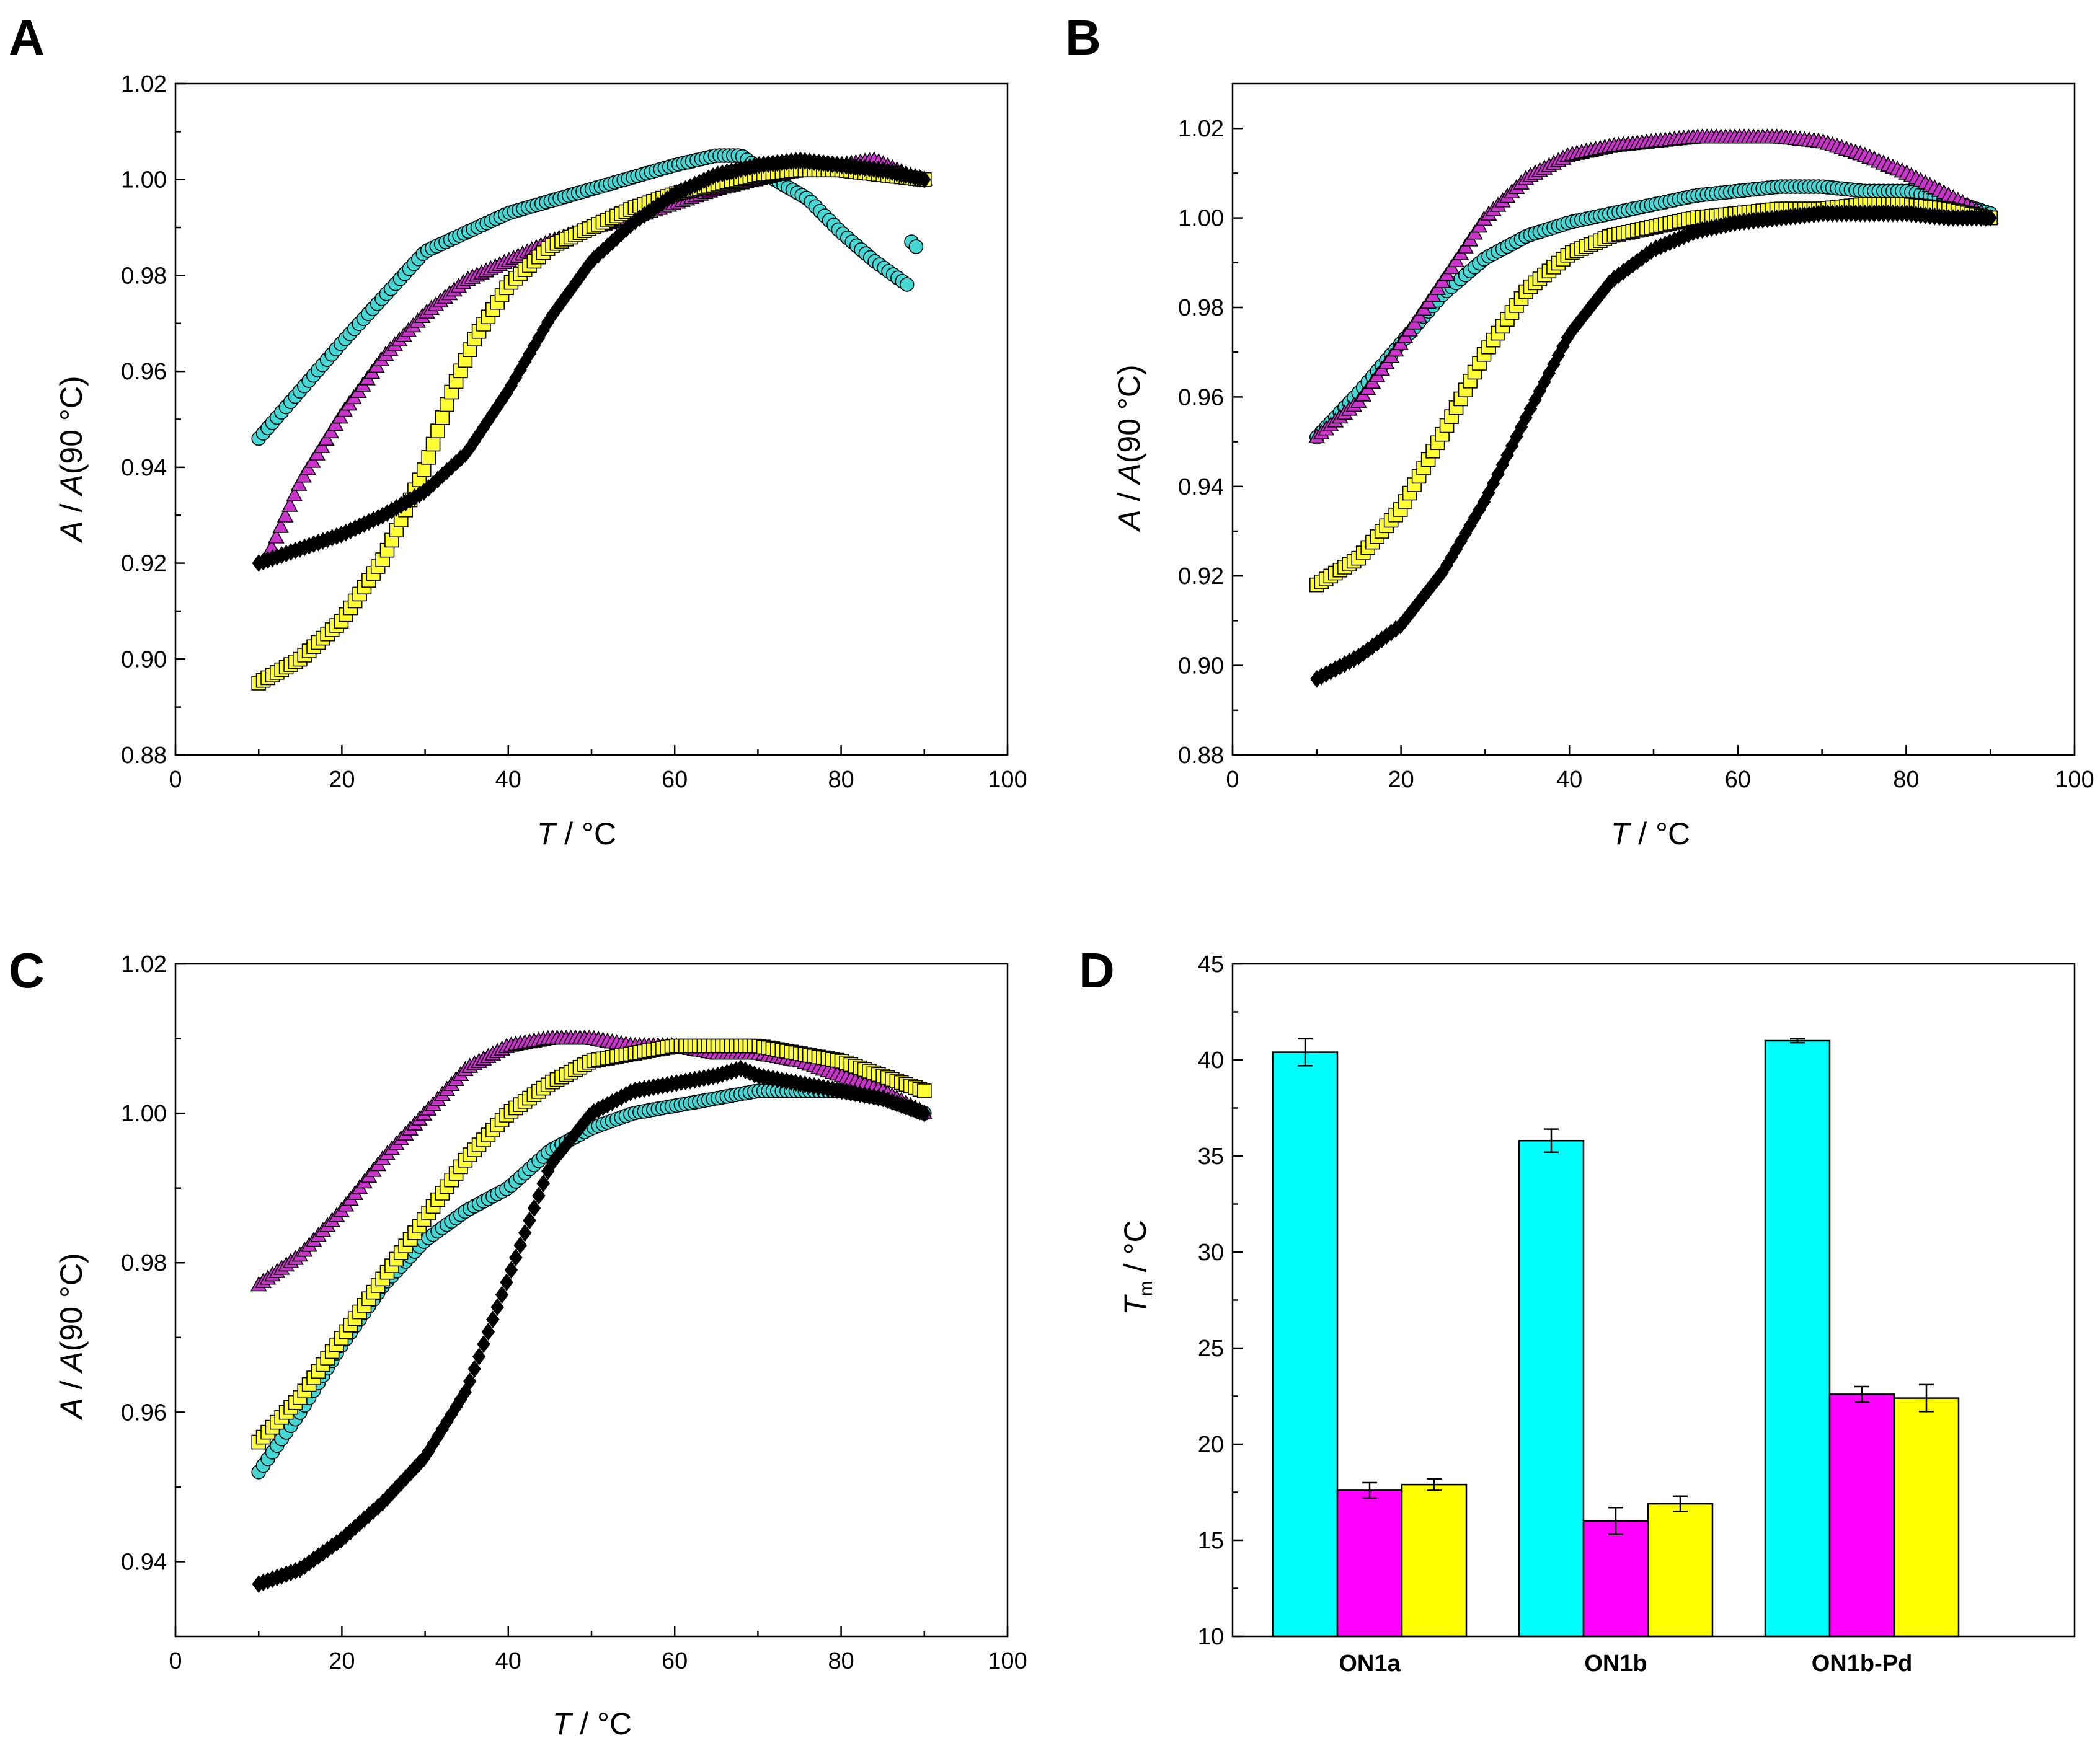 The height and width of the screenshot is (1743, 2100). Describe the element at coordinates (1650, 833) in the screenshot. I see `panel-b-x-axis-label: T / °C` at that location.